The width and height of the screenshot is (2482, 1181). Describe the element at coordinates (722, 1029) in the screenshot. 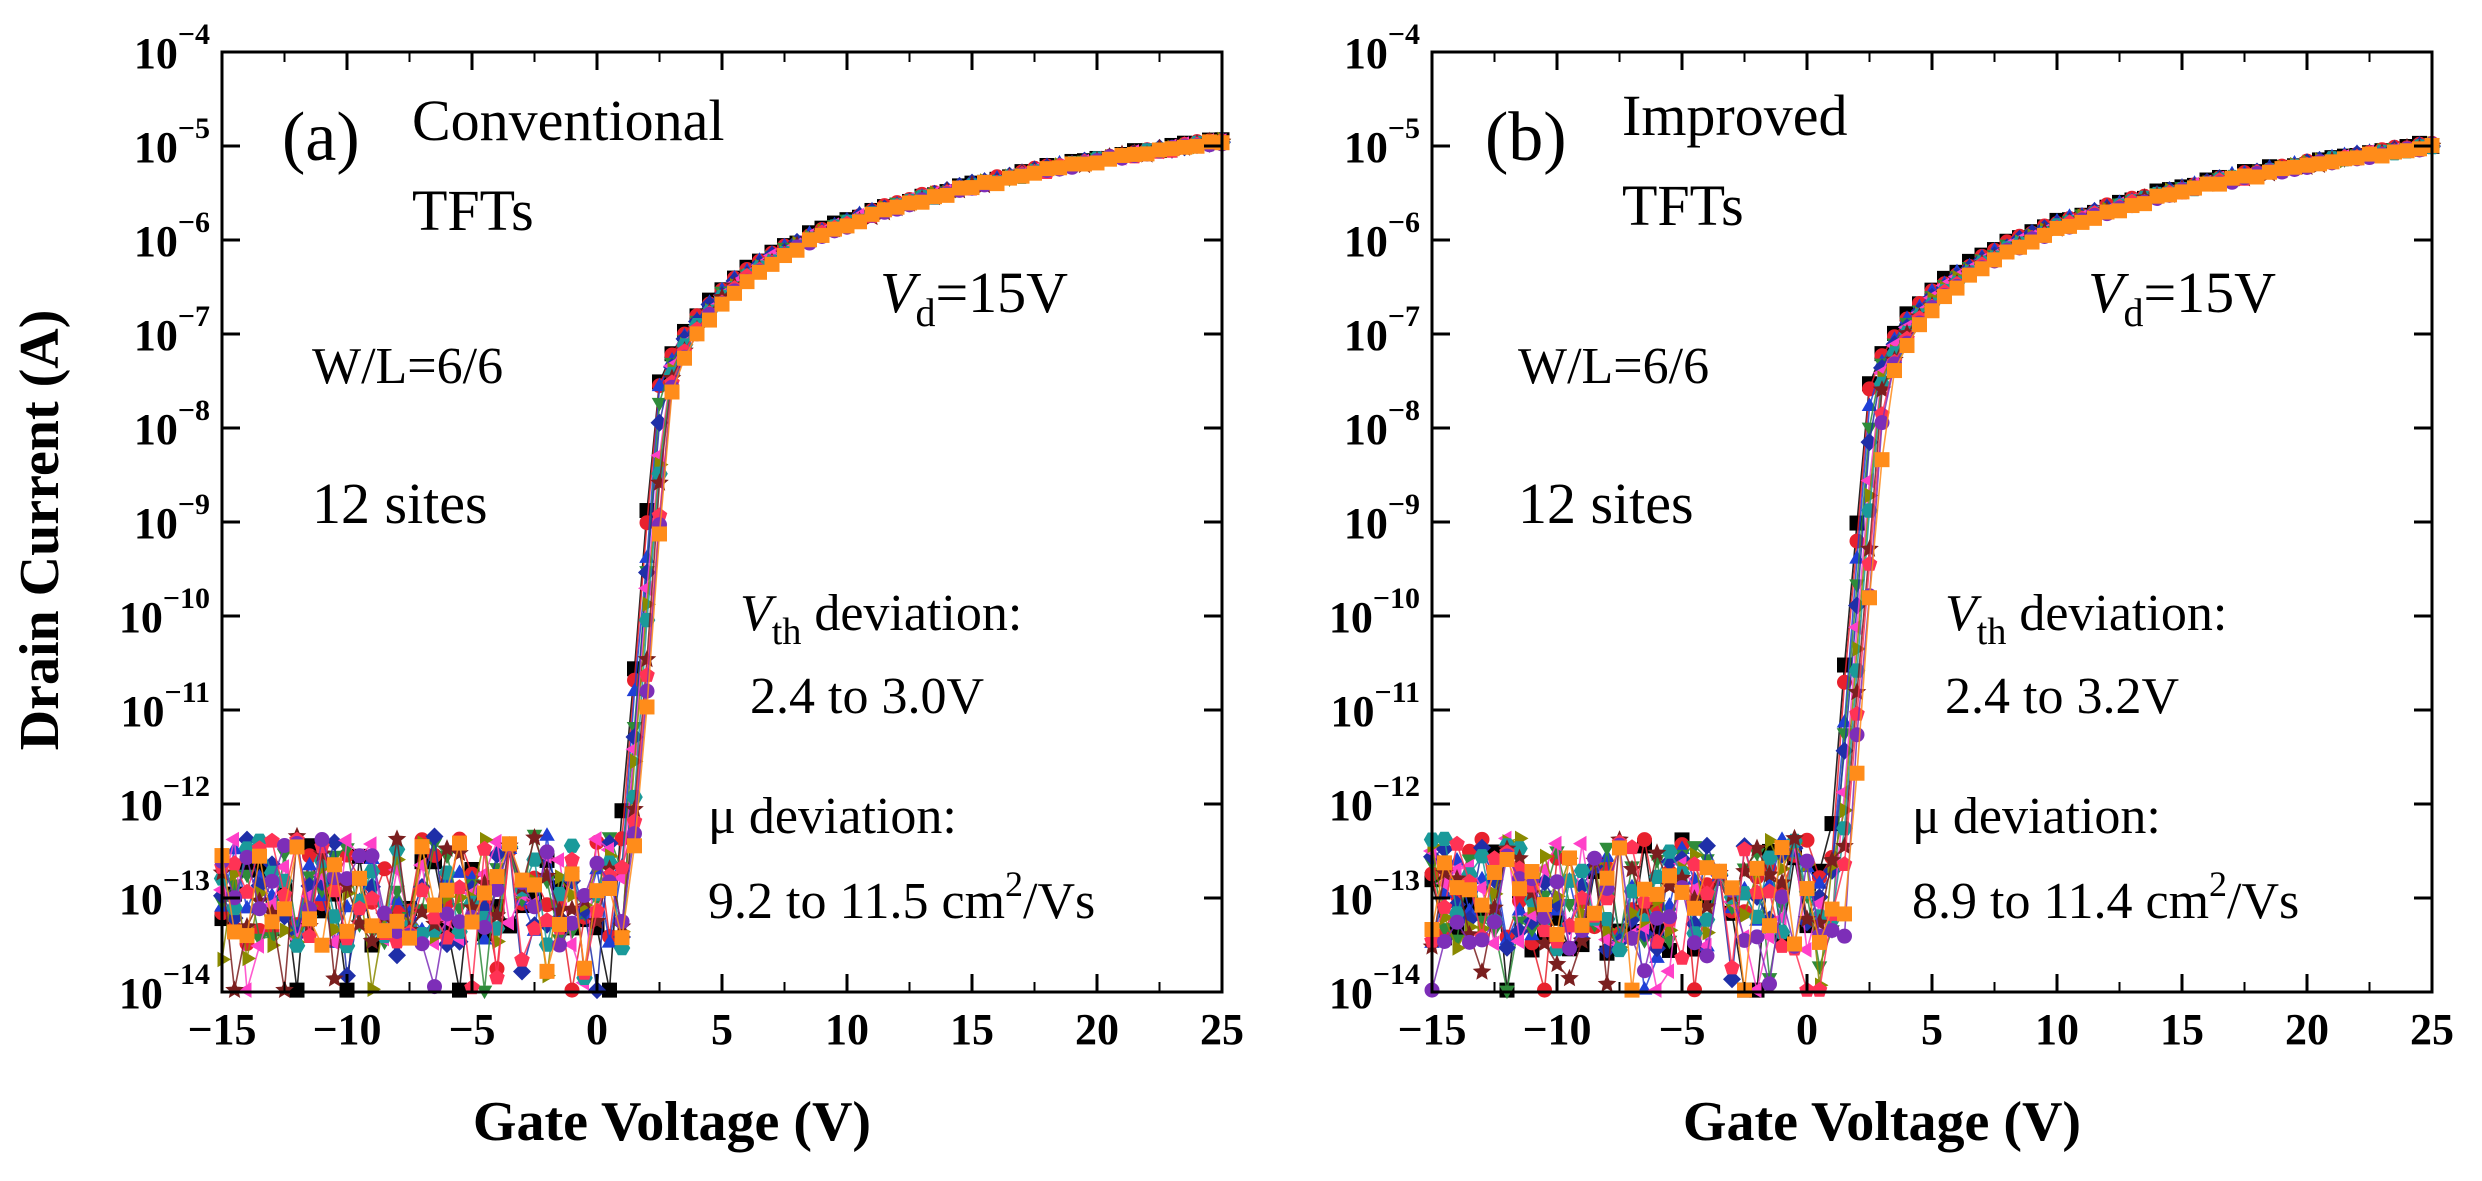

I see `x-tick-label: 5` at that location.